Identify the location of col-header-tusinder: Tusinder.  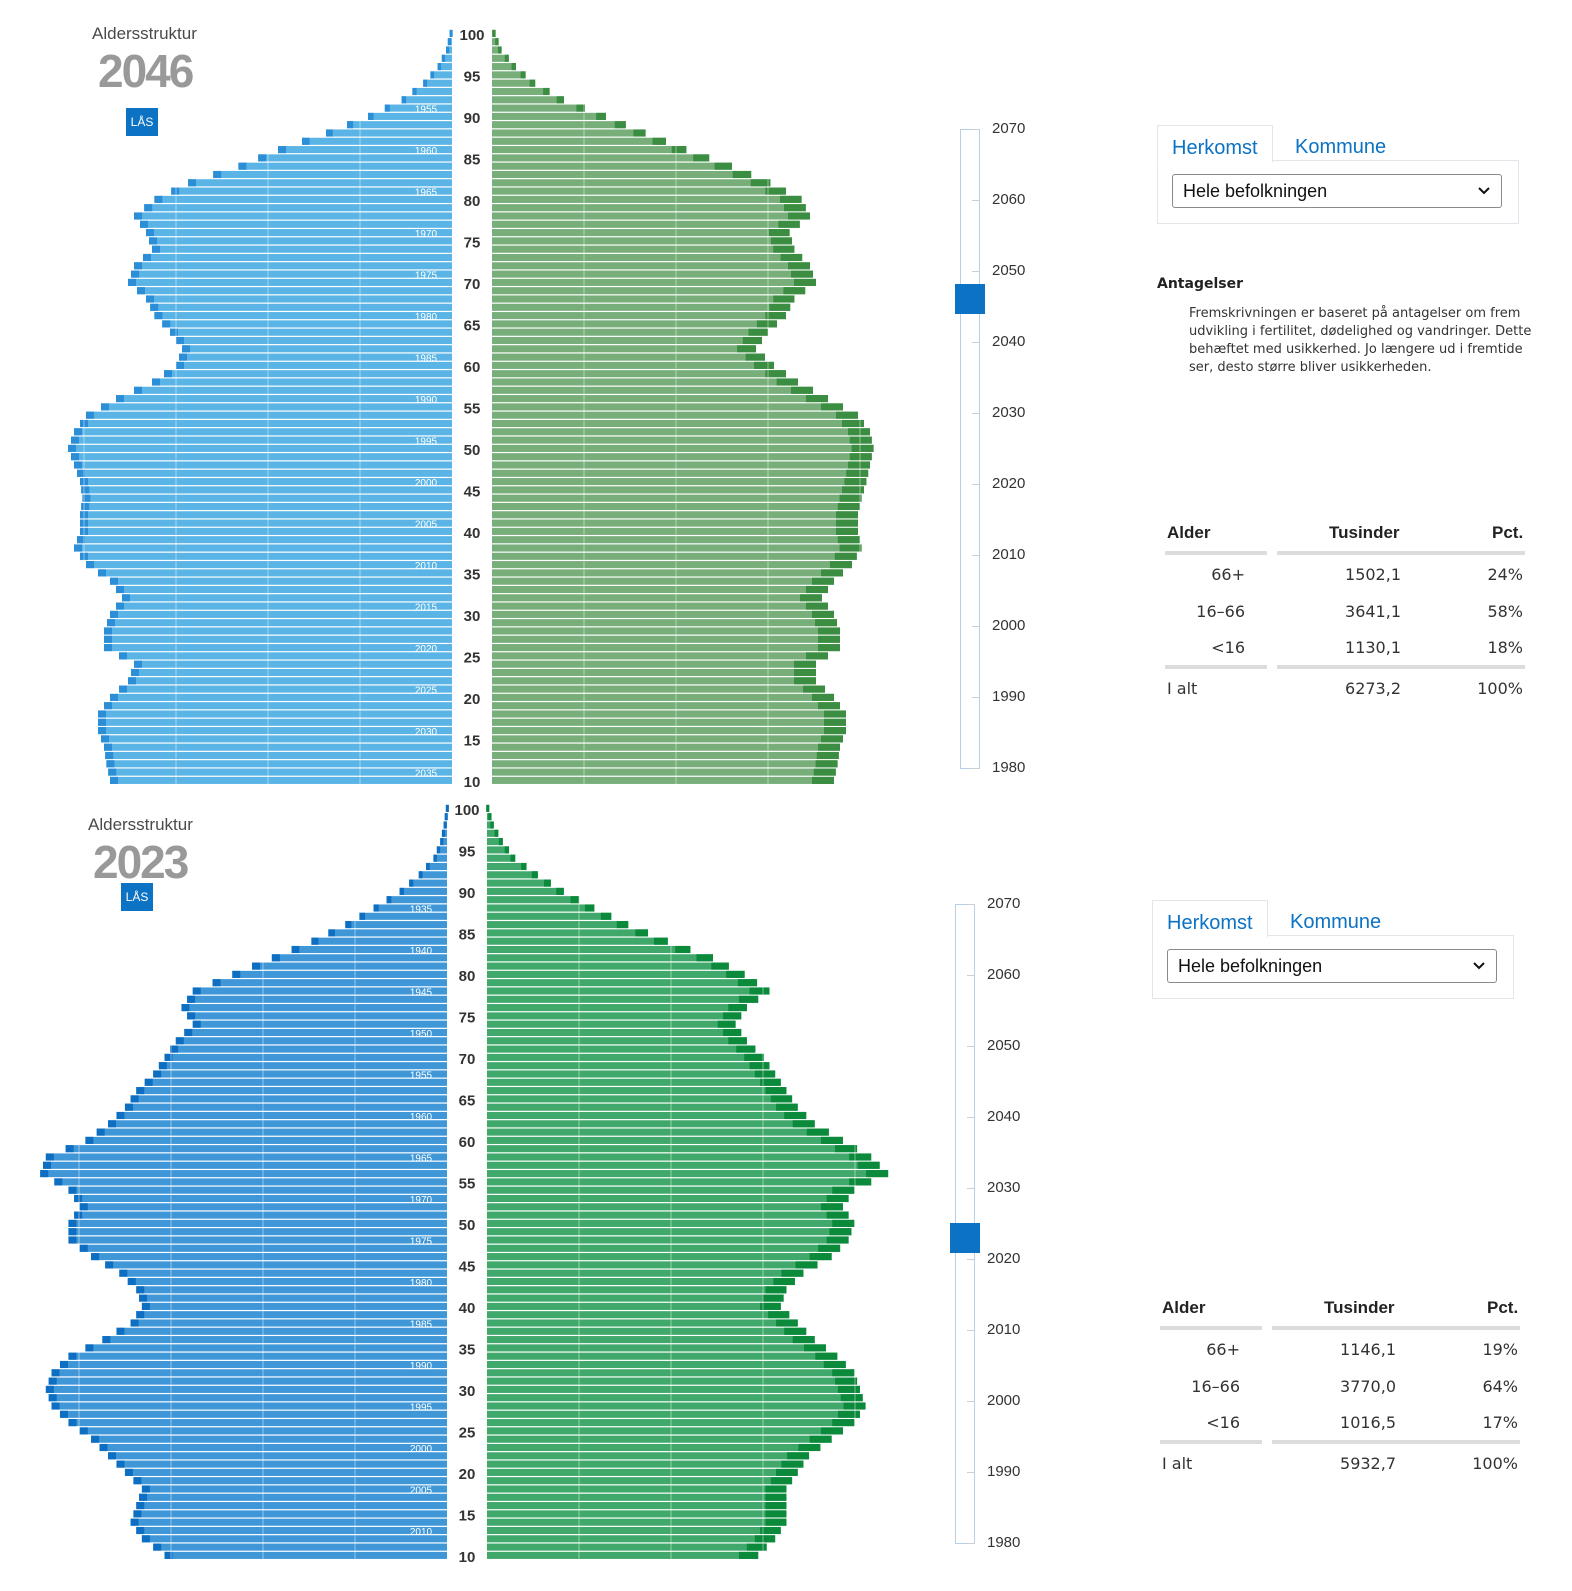
(1359, 1307).